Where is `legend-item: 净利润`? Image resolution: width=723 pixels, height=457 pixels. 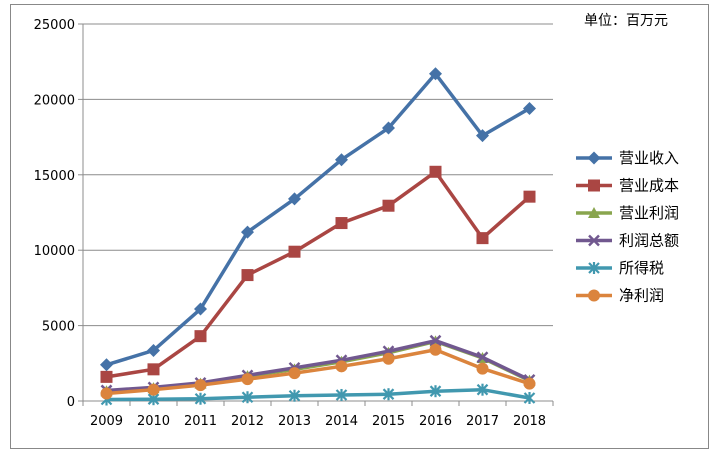
legend-item: 净利润 is located at coordinates (620, 296).